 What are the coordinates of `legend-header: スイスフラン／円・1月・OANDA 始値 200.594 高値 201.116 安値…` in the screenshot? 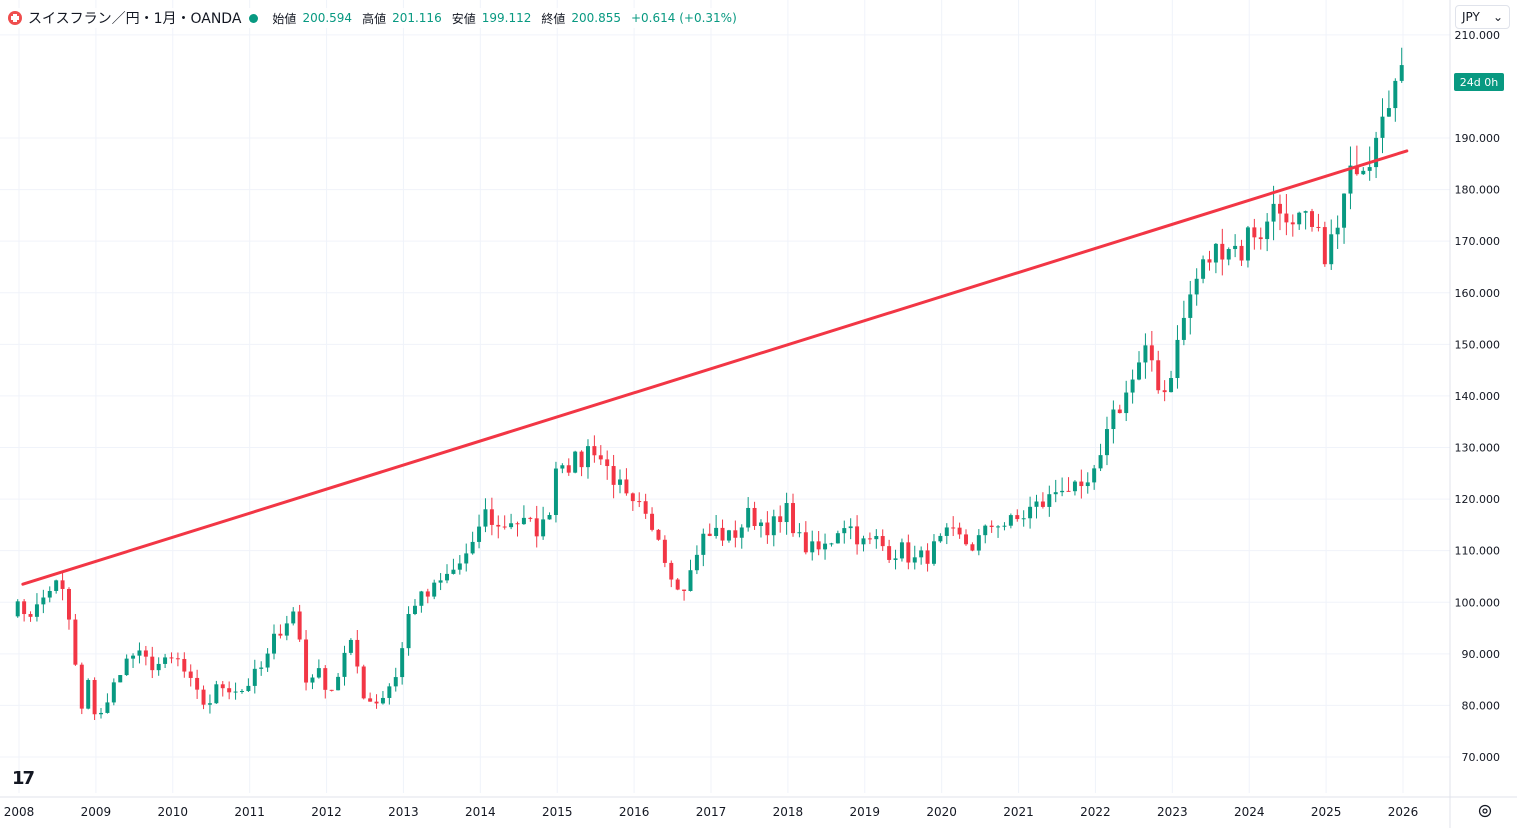 It's located at (372, 18).